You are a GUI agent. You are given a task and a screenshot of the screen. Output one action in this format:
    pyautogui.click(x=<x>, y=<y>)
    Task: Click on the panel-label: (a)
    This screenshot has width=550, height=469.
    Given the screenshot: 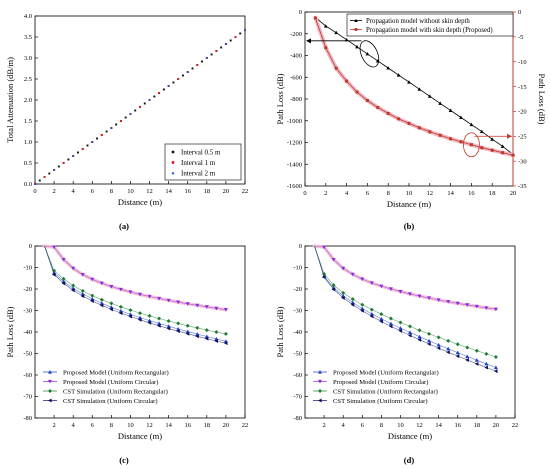 What is the action you would take?
    pyautogui.click(x=124, y=226)
    